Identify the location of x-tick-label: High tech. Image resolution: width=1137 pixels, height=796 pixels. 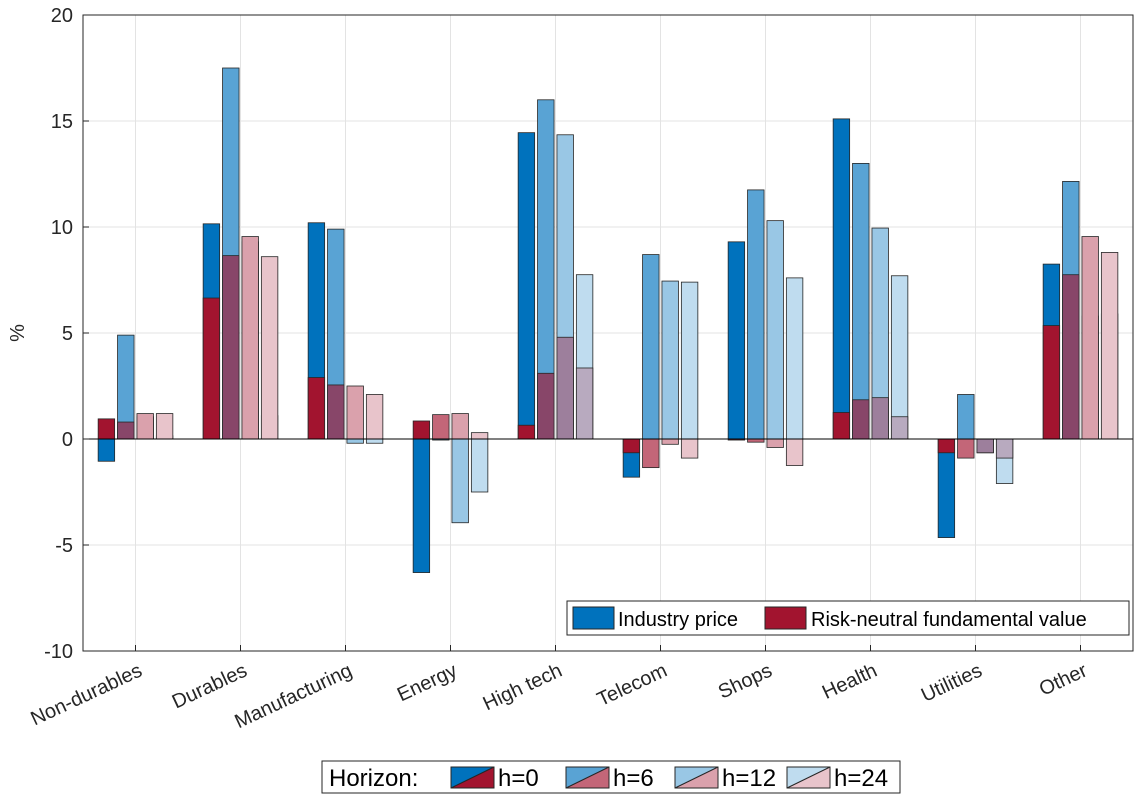
(523, 688).